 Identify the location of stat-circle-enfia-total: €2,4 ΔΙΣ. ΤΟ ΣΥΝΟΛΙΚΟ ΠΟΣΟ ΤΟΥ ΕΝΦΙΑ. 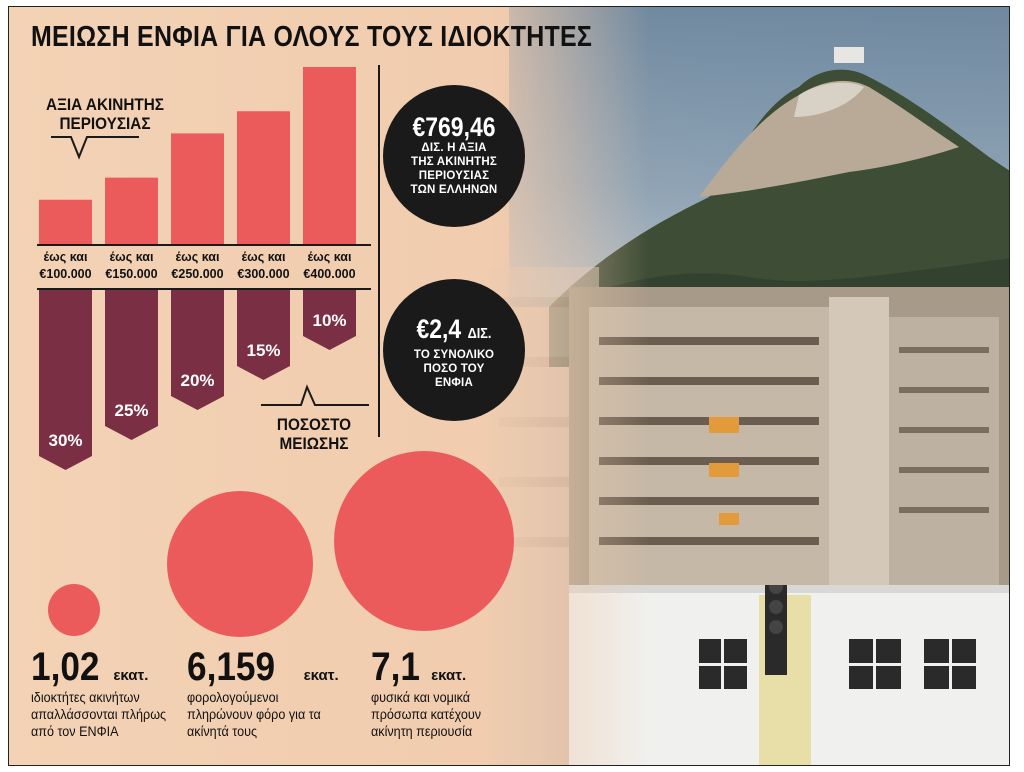
(454, 350).